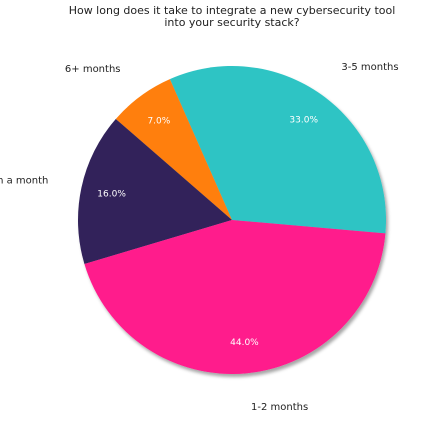 This screenshot has height=421, width=430. Describe the element at coordinates (158, 121) in the screenshot. I see `value-label: 7.0%` at that location.